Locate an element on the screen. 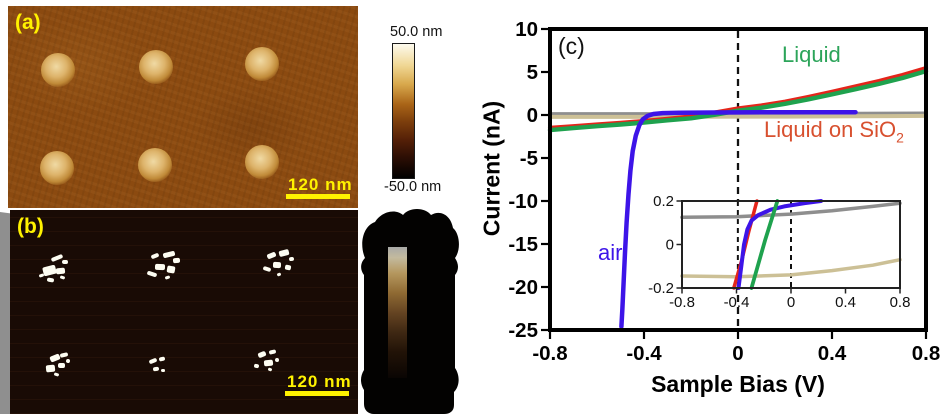 Image resolution: width=950 pixels, height=414 pixels. inset-x-tick-label: 0 is located at coordinates (791, 302).